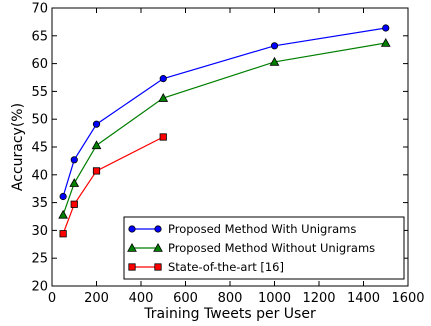  Describe the element at coordinates (407, 298) in the screenshot. I see `x-tick-label: 1600` at that location.